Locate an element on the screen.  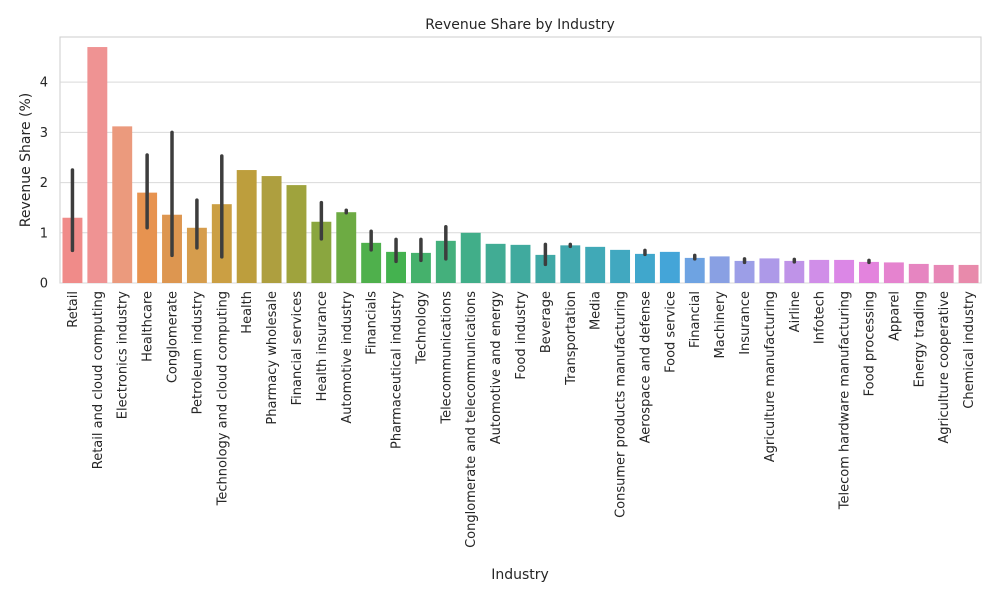
x-tick-label: Telecom hardware manufacturing is located at coordinates (845, 400).